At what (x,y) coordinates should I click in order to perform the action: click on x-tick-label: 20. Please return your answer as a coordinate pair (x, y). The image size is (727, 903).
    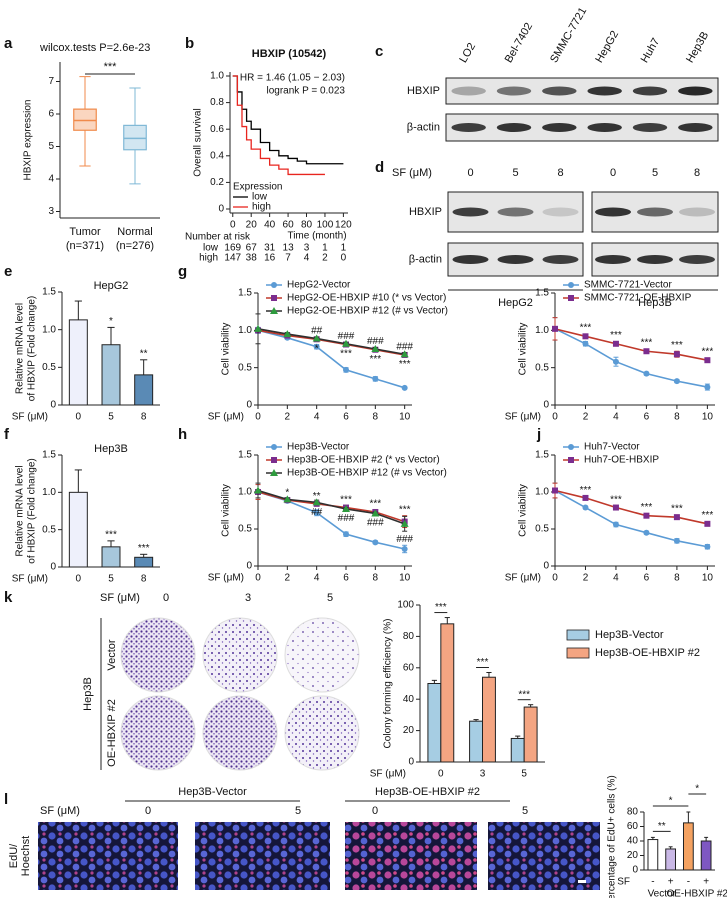
    Looking at the image, I should click on (252, 225).